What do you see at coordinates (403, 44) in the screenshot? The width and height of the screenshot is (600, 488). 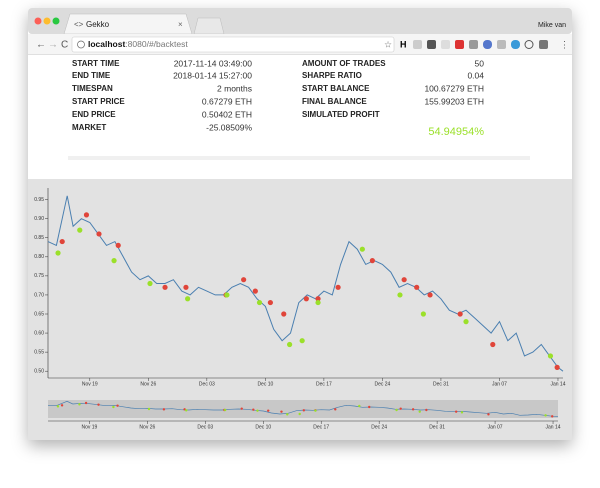 I see `ext-icon: H` at bounding box center [403, 44].